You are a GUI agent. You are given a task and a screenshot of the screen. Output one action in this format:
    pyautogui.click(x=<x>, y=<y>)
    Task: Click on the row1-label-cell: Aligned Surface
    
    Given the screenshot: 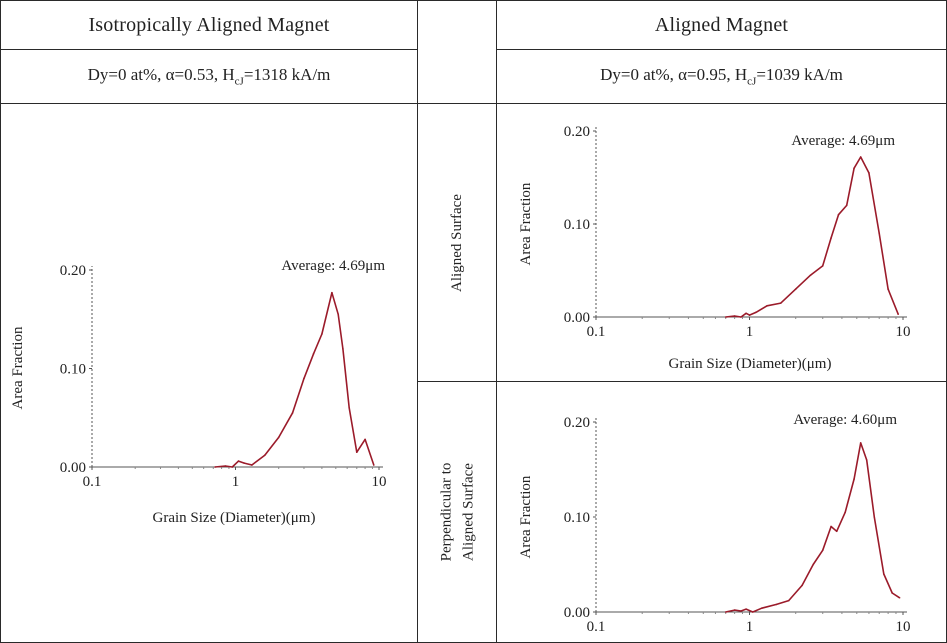 What is the action you would take?
    pyautogui.click(x=457, y=242)
    